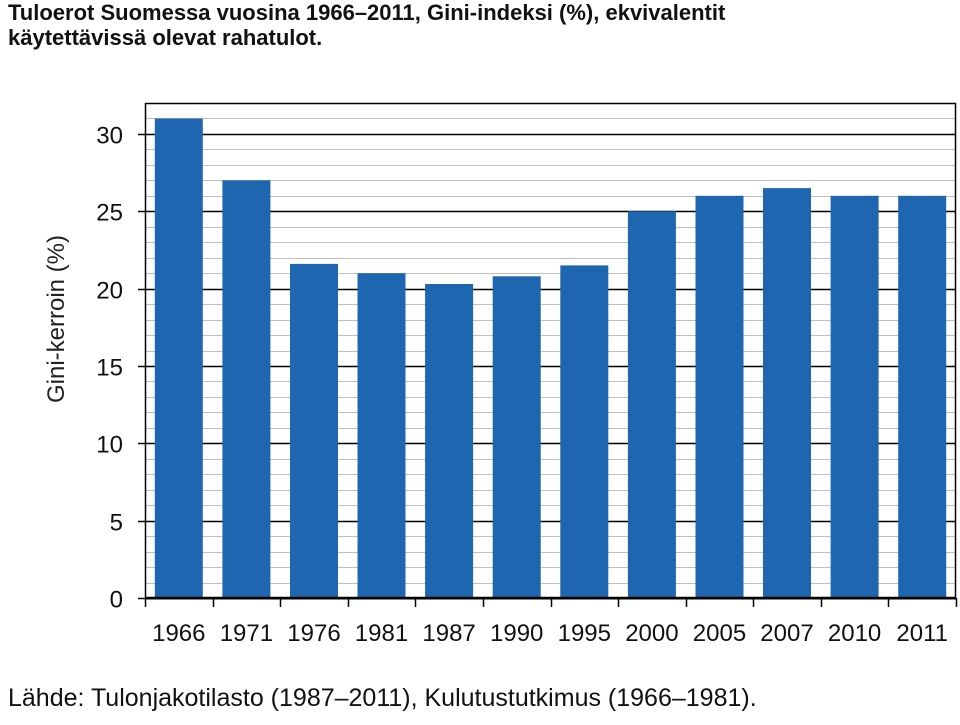  What do you see at coordinates (109, 291) in the screenshot?
I see `y-tick-label: 20` at bounding box center [109, 291].